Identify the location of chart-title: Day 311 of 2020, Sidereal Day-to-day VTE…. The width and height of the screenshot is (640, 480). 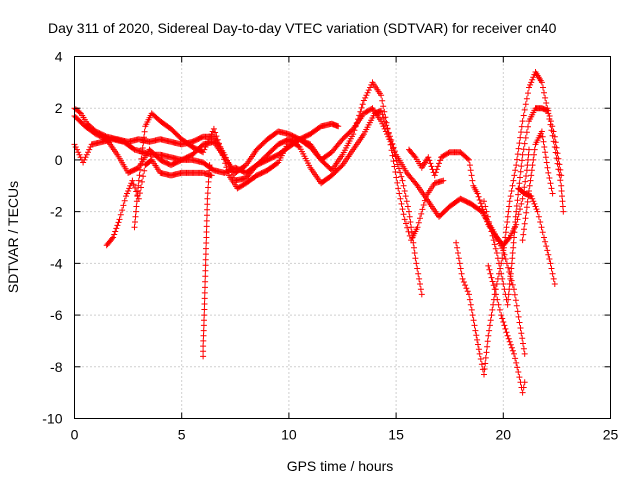
(302, 28).